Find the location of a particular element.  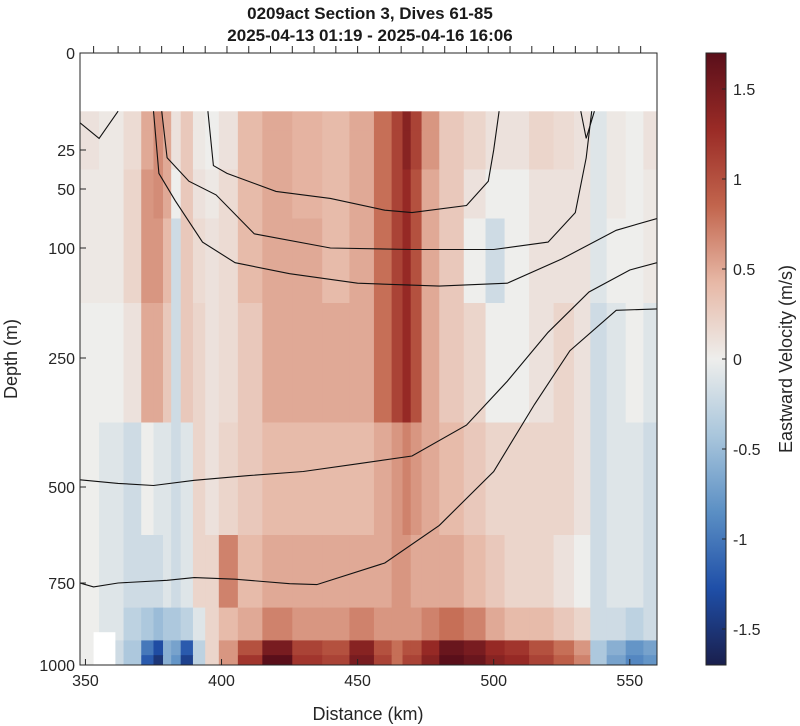

x-tick-label: 400 is located at coordinates (221, 681).